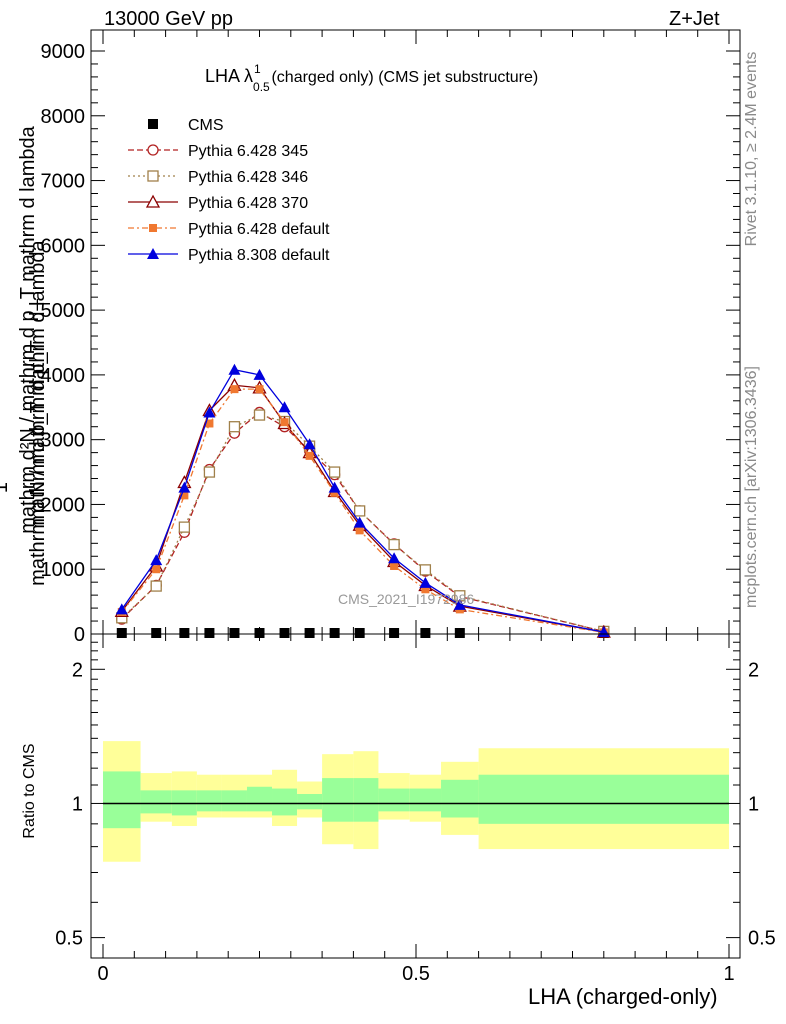 This screenshot has width=786, height=1024. I want to click on x-tick-label: 0.5, so click(416, 974).